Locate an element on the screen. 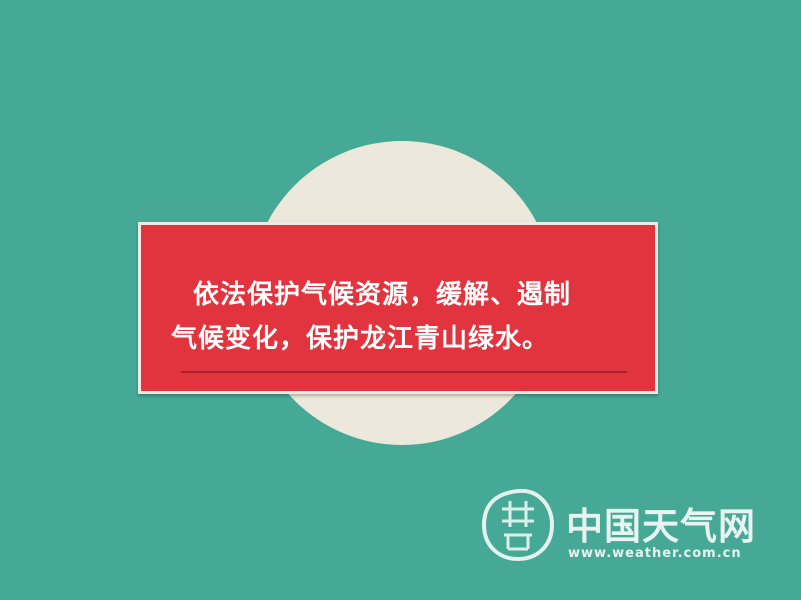  banner-divider is located at coordinates (404, 372).